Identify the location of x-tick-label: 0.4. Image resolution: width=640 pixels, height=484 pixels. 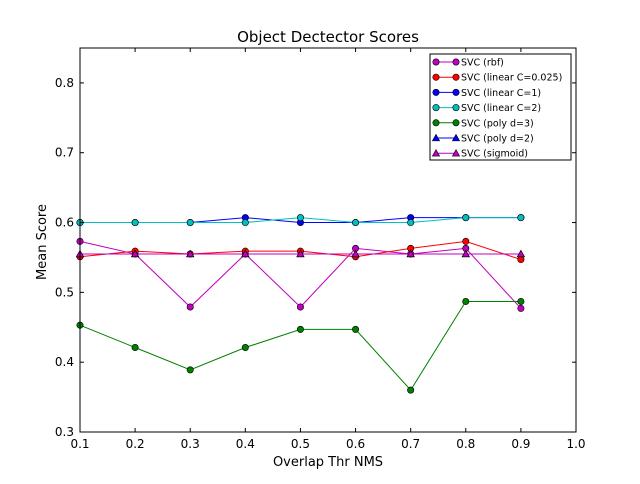
(245, 444).